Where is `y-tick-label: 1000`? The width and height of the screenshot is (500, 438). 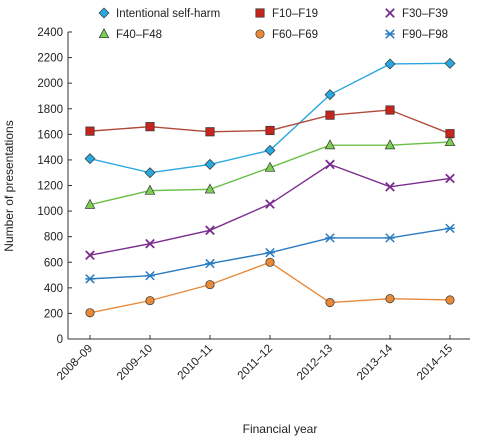 y-tick-label: 1000 is located at coordinates (50, 212).